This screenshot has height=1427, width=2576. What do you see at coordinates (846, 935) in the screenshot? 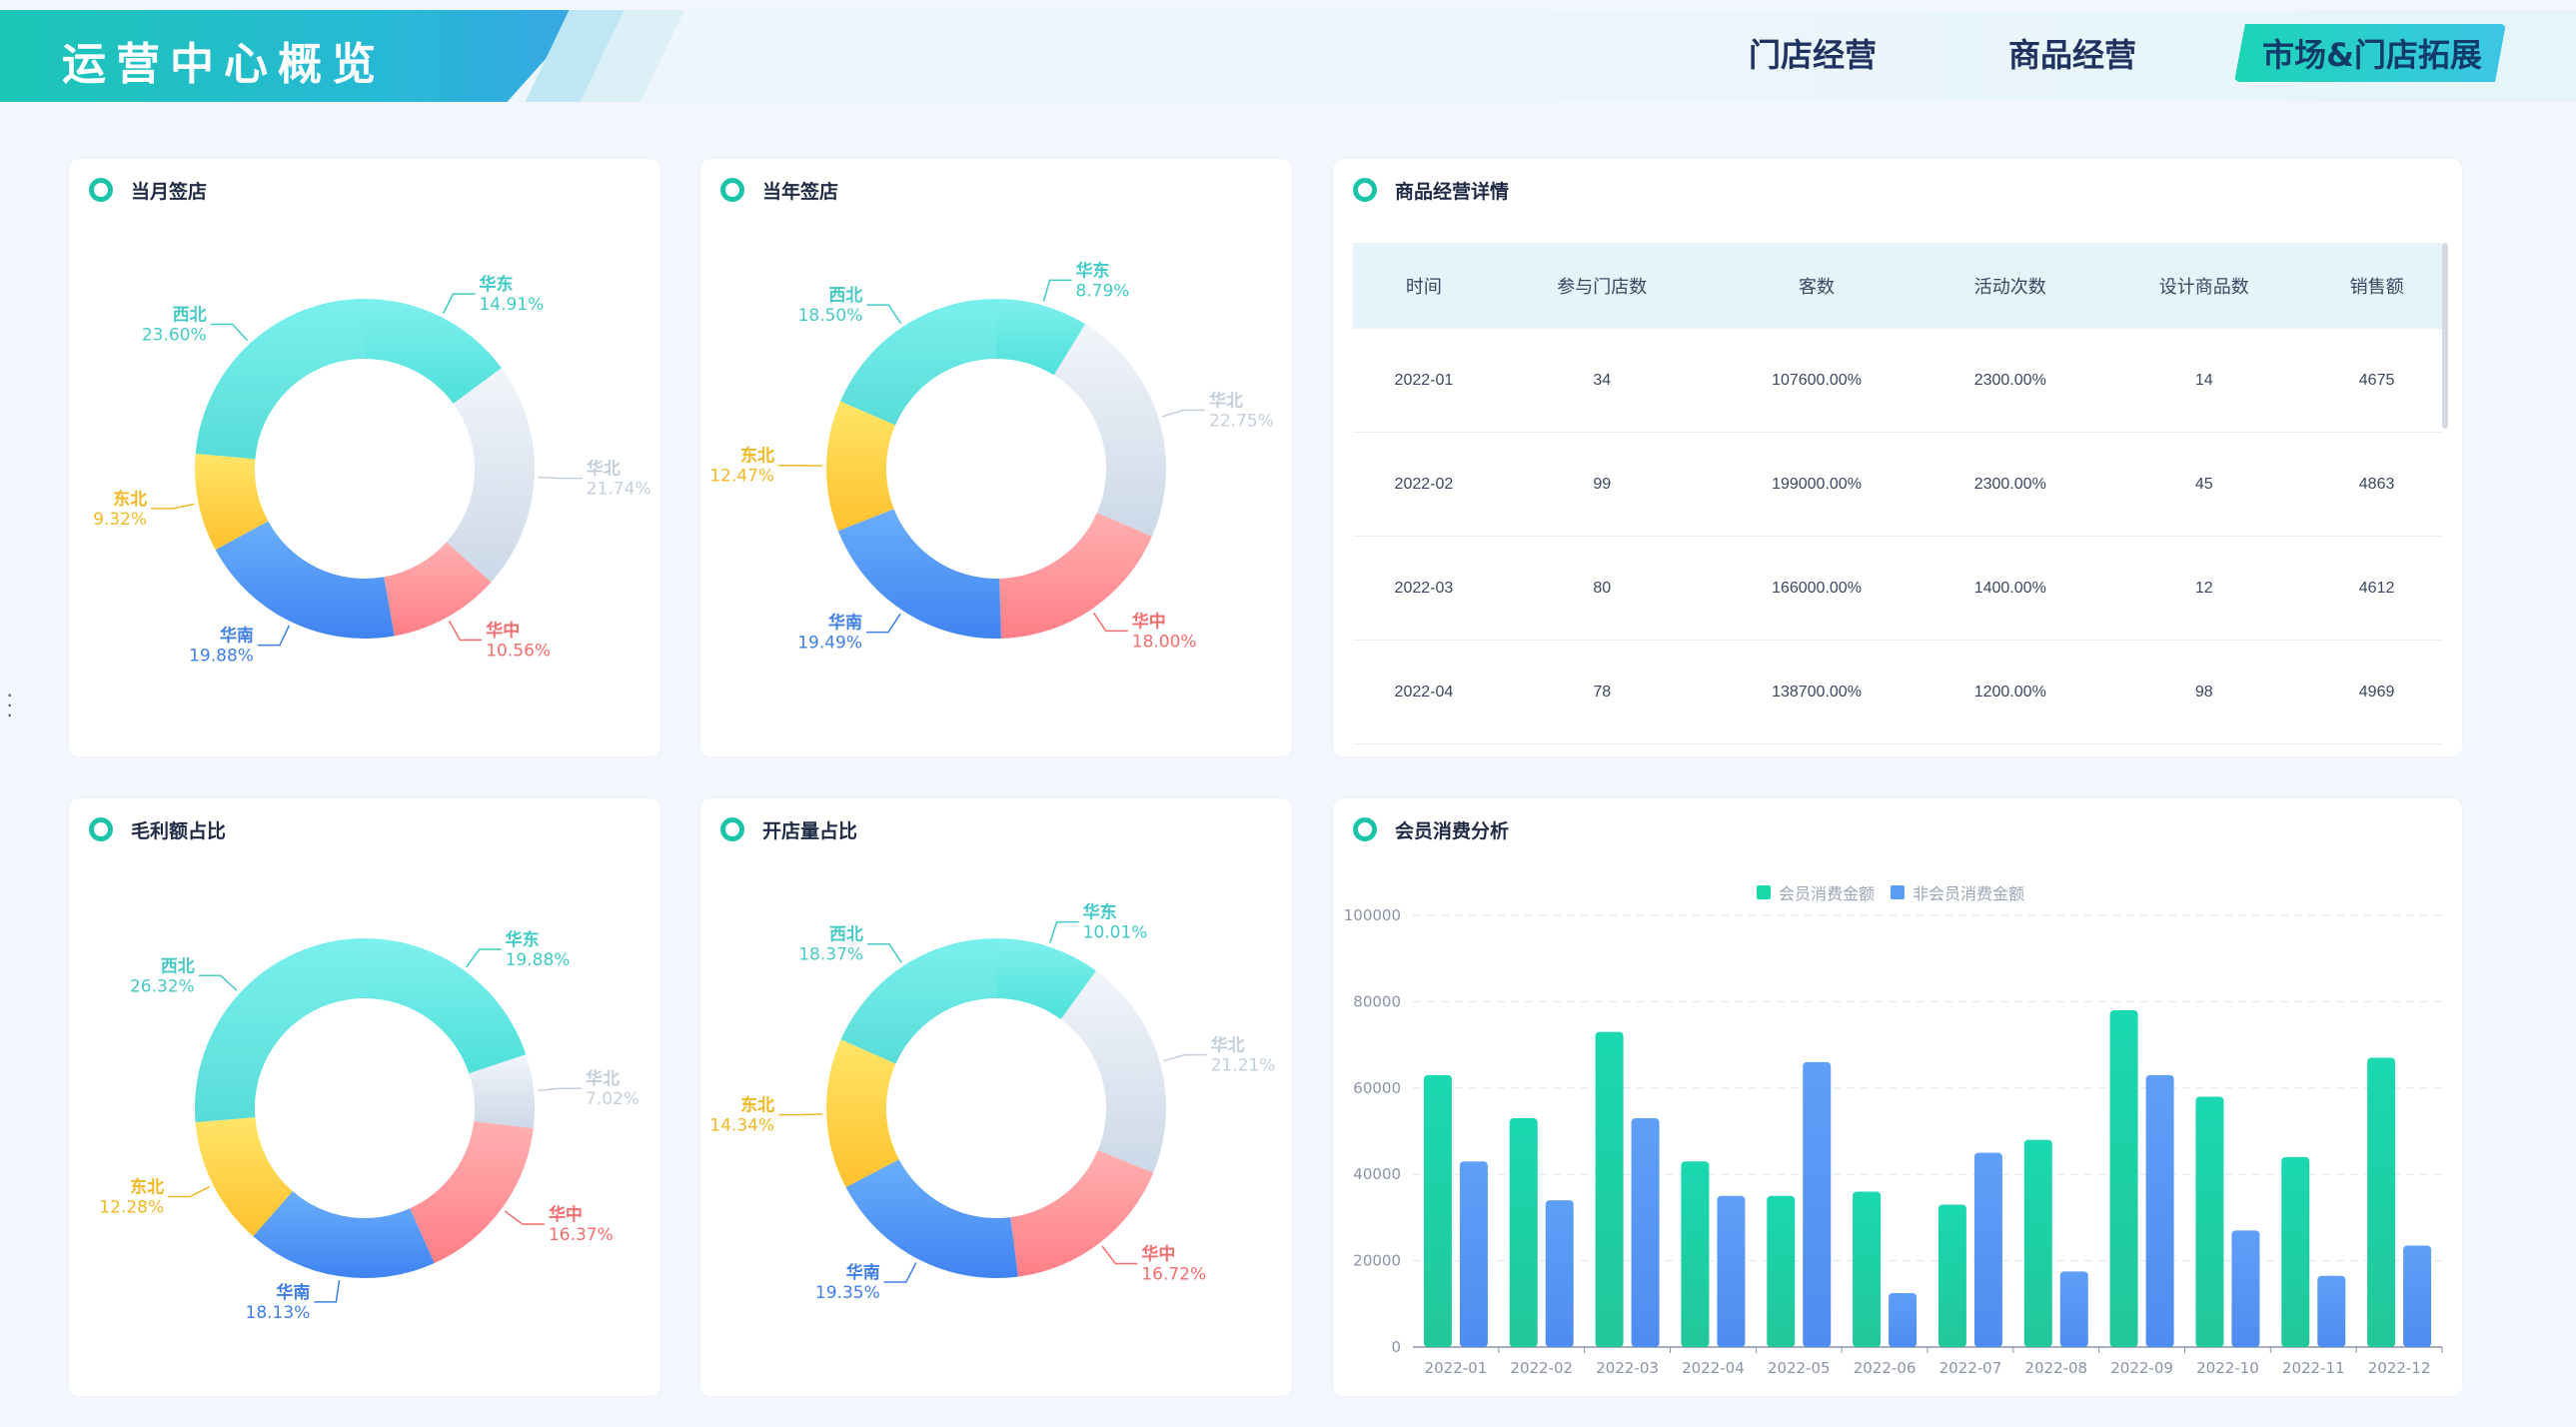
I see `slice-label-name: 西北` at bounding box center [846, 935].